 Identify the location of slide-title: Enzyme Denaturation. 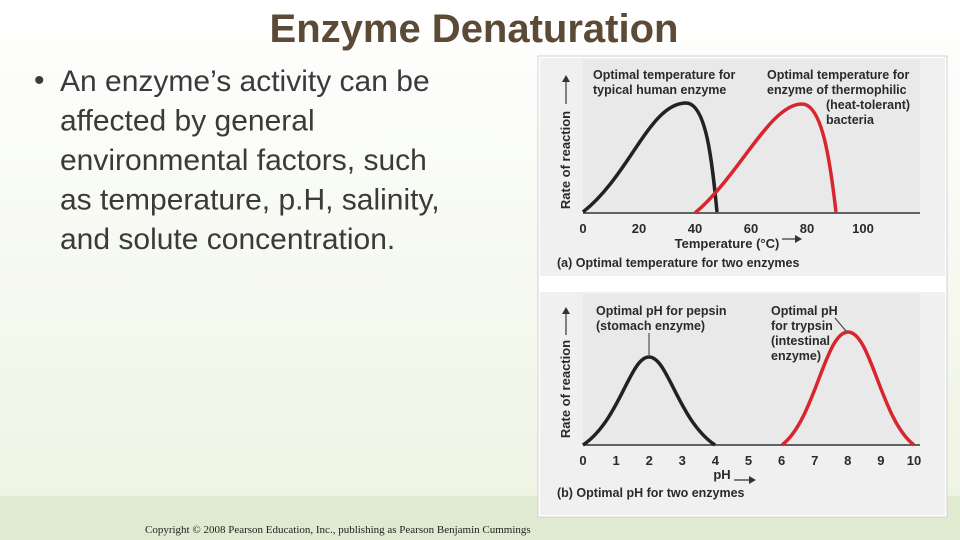
(474, 29).